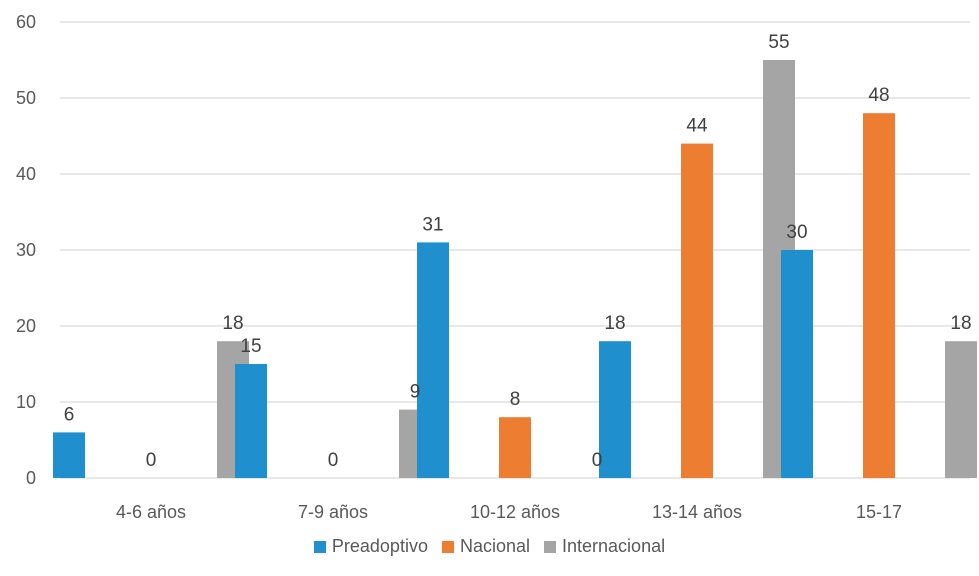 The height and width of the screenshot is (576, 979). I want to click on legend-swatch-internacional, so click(550, 546).